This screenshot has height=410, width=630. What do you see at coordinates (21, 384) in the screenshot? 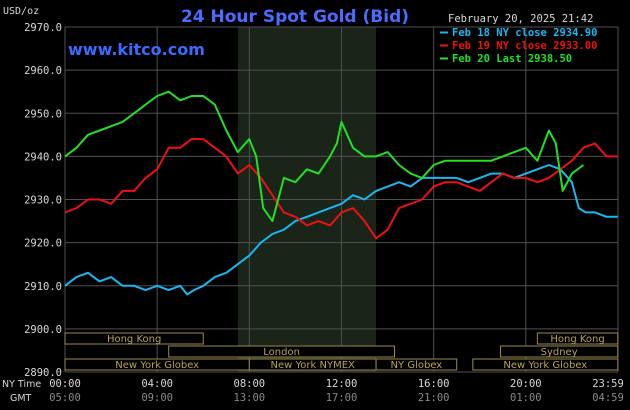
I see `ny-time-label: NY Time` at bounding box center [21, 384].